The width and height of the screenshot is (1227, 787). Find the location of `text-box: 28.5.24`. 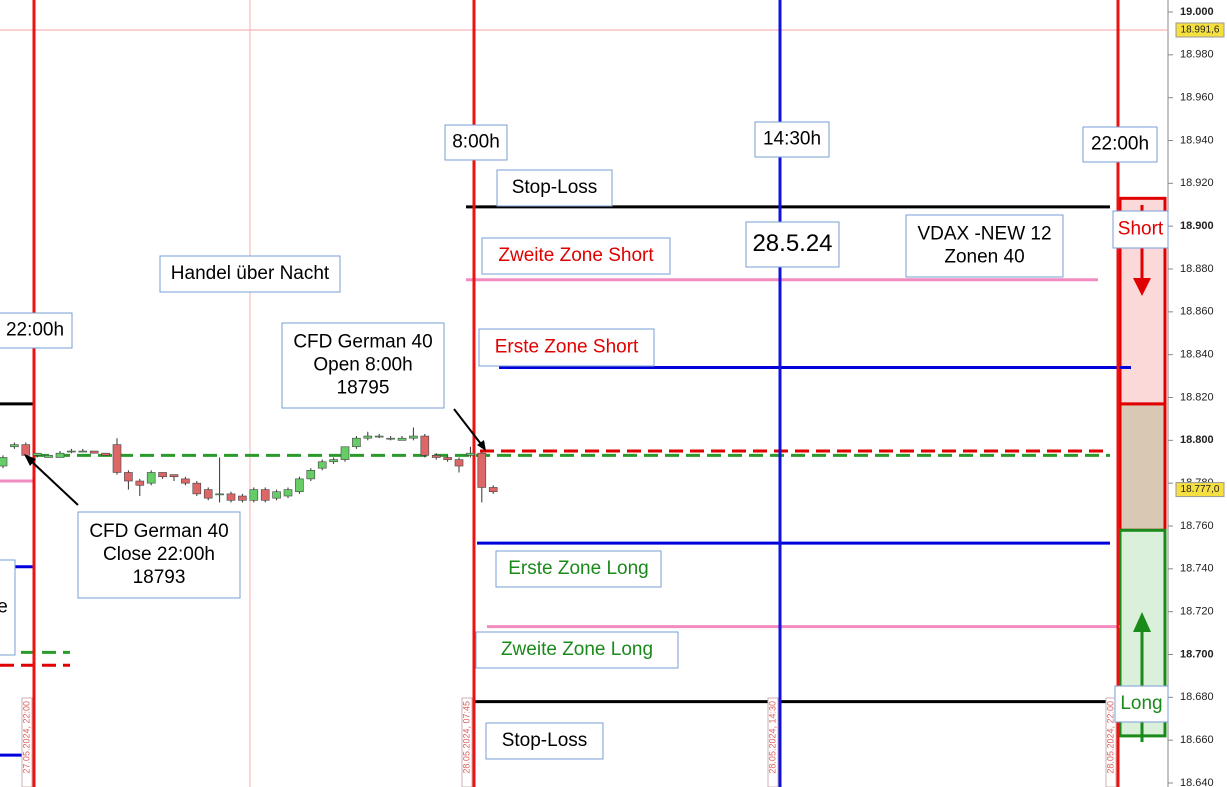

text-box: 28.5.24 is located at coordinates (792, 244).